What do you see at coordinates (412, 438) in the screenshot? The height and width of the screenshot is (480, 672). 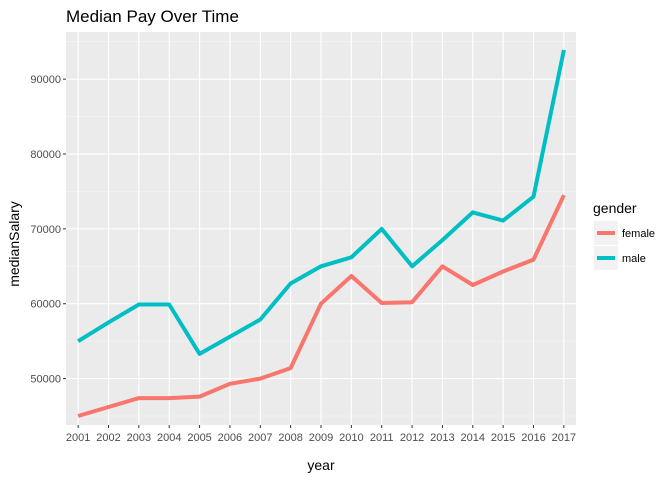 I see `x-tick-label: 2012` at bounding box center [412, 438].